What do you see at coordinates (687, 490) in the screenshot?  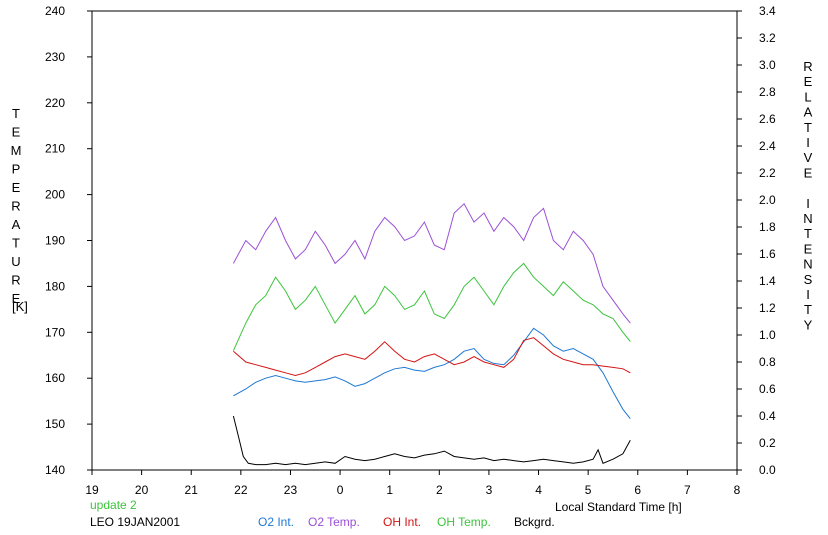 I see `x-tick-label: 7` at bounding box center [687, 490].